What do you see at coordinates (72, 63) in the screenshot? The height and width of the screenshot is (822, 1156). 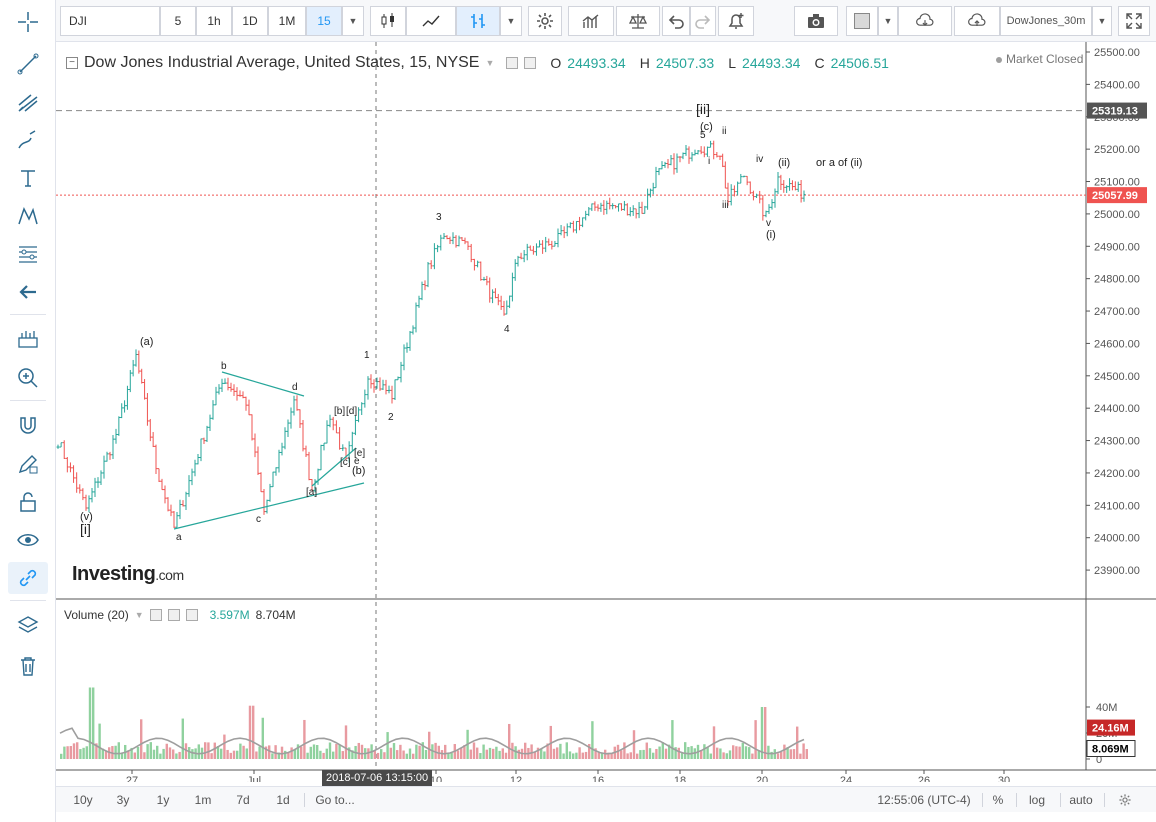 I see `collapse-icon: −` at bounding box center [72, 63].